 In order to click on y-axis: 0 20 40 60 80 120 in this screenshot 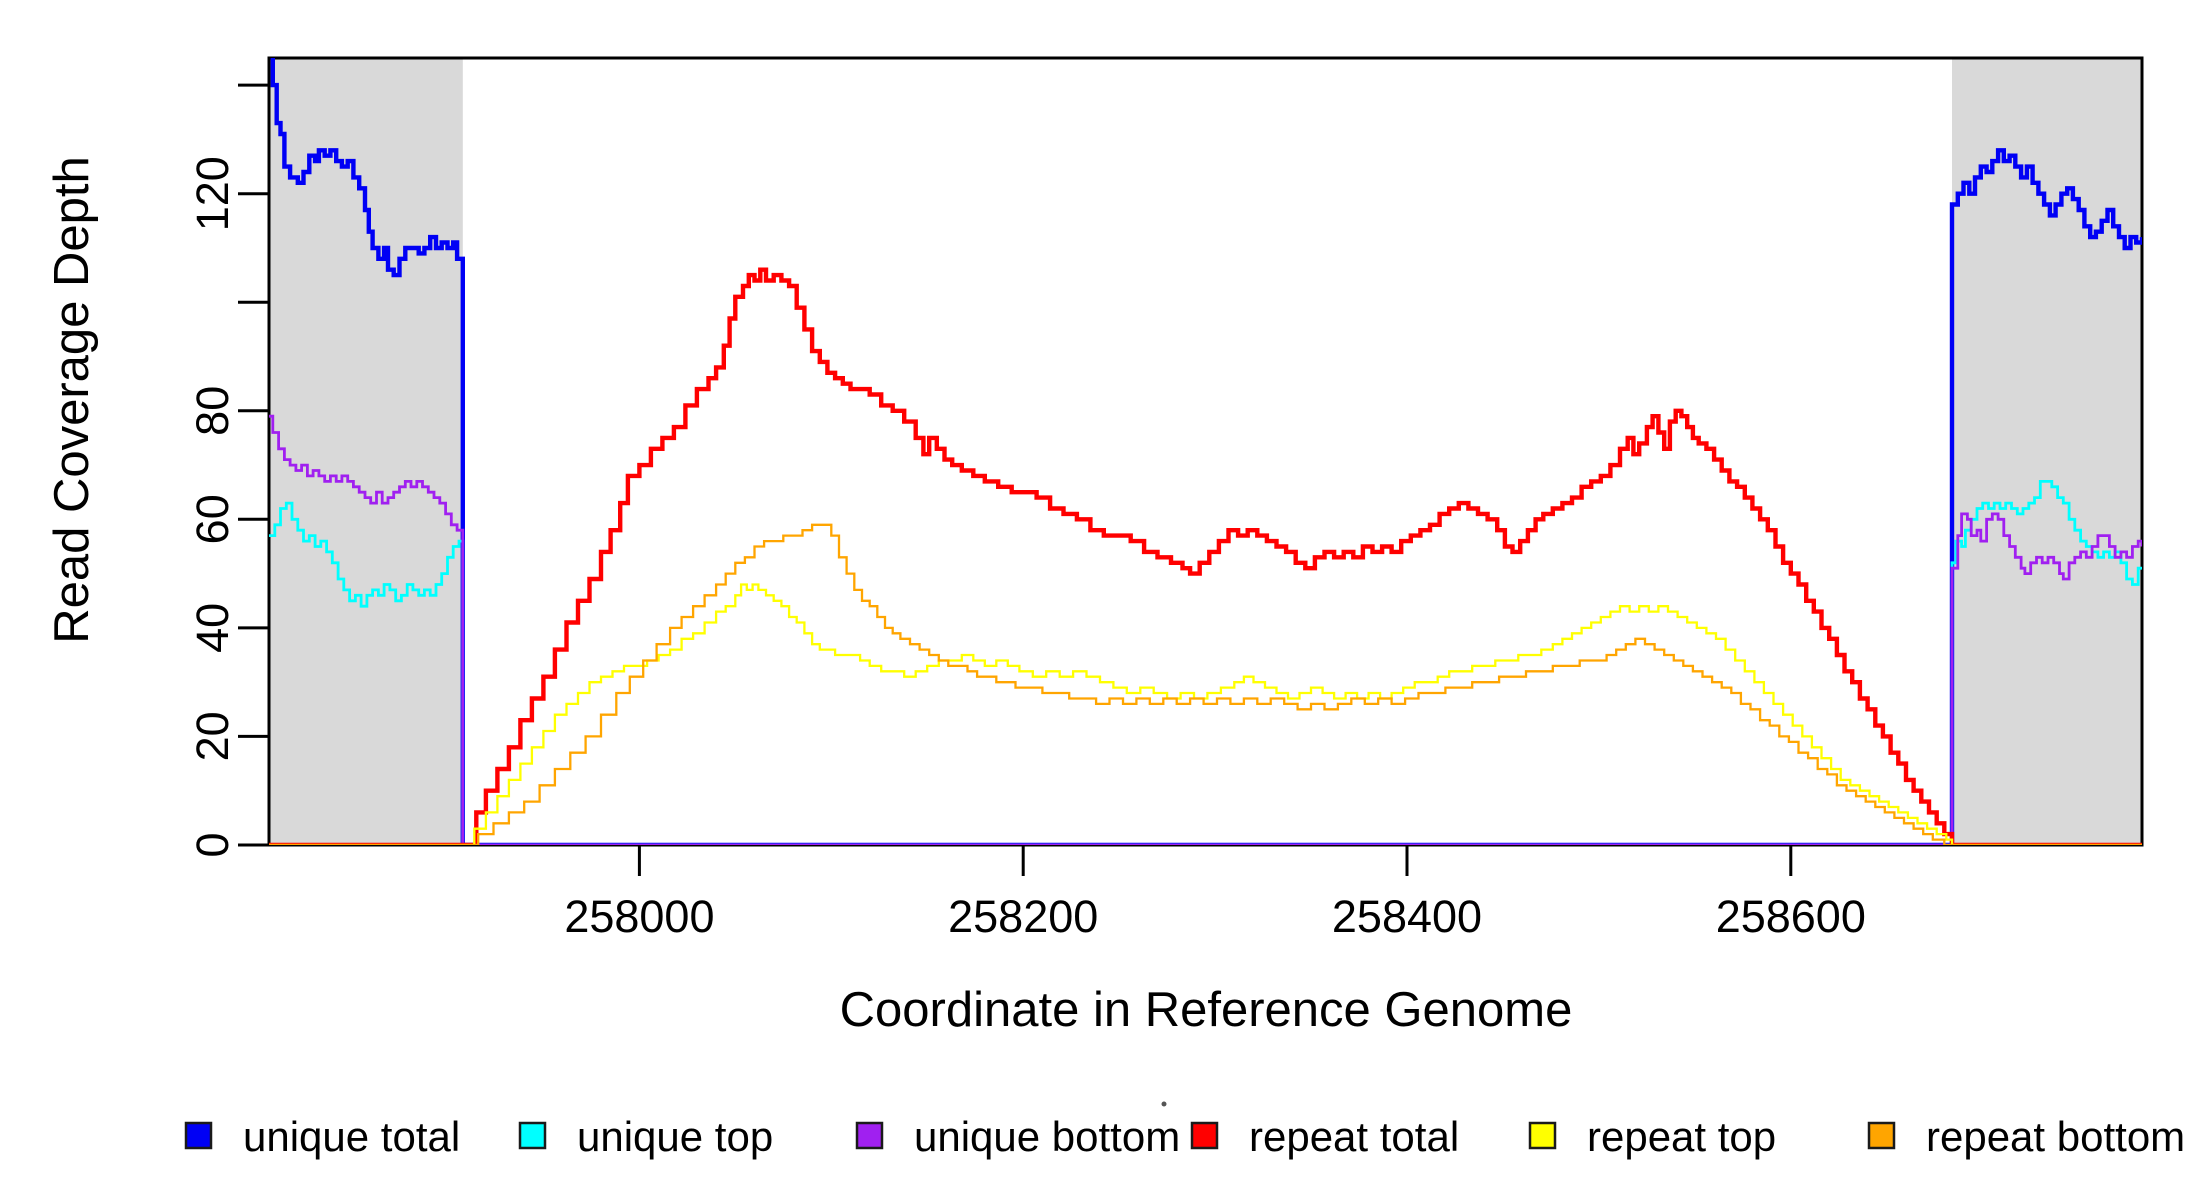, I will do `click(227, 470)`.